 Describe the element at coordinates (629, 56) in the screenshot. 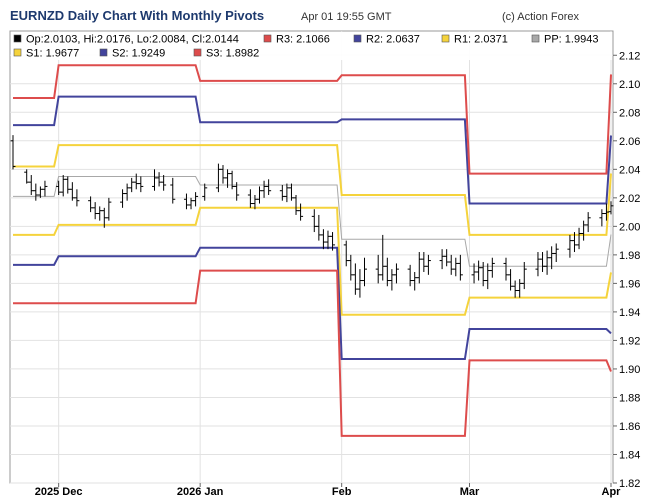

I see `y-tick-label: 2.12` at that location.